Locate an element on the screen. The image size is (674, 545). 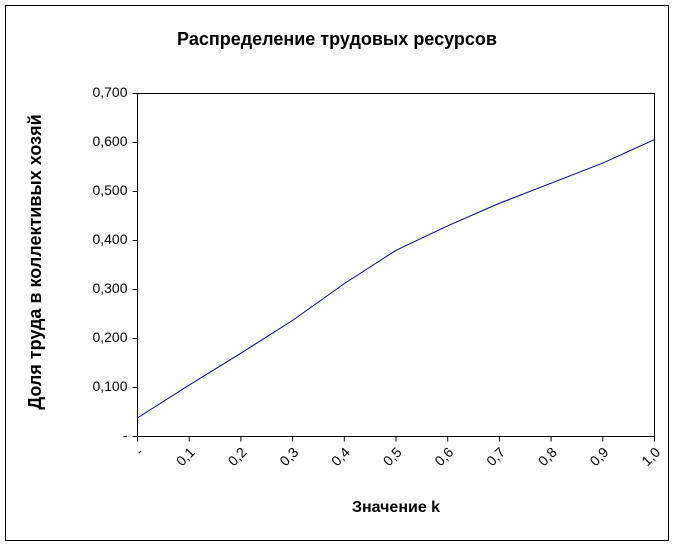
x-axis-title: Значение k is located at coordinates (396, 507).